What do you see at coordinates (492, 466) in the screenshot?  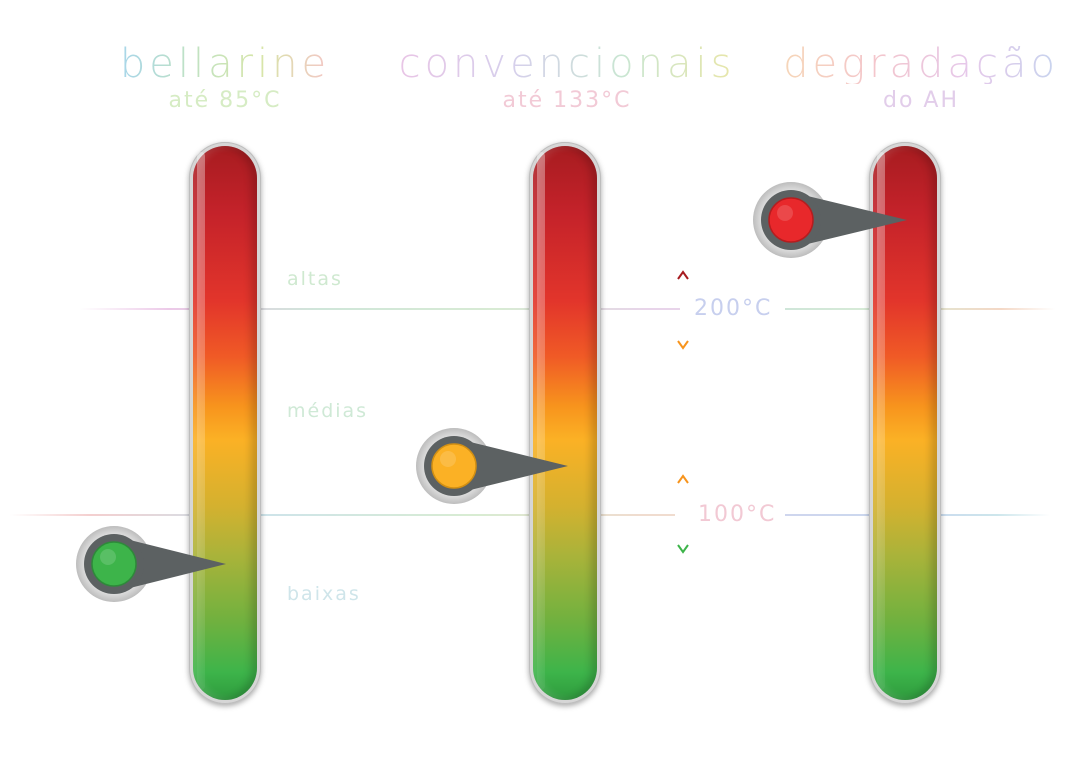 I see `indicator-convencionais` at bounding box center [492, 466].